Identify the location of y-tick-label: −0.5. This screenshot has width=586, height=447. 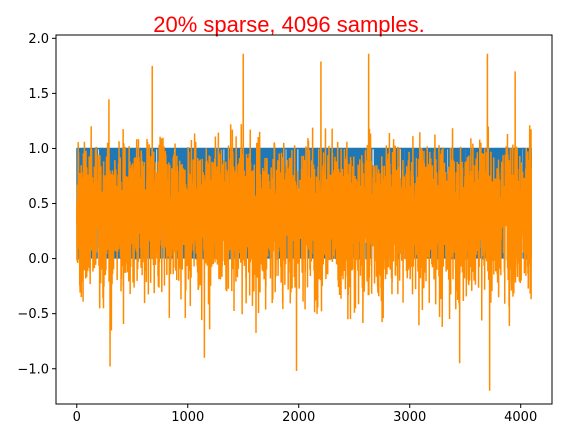
(33, 314).